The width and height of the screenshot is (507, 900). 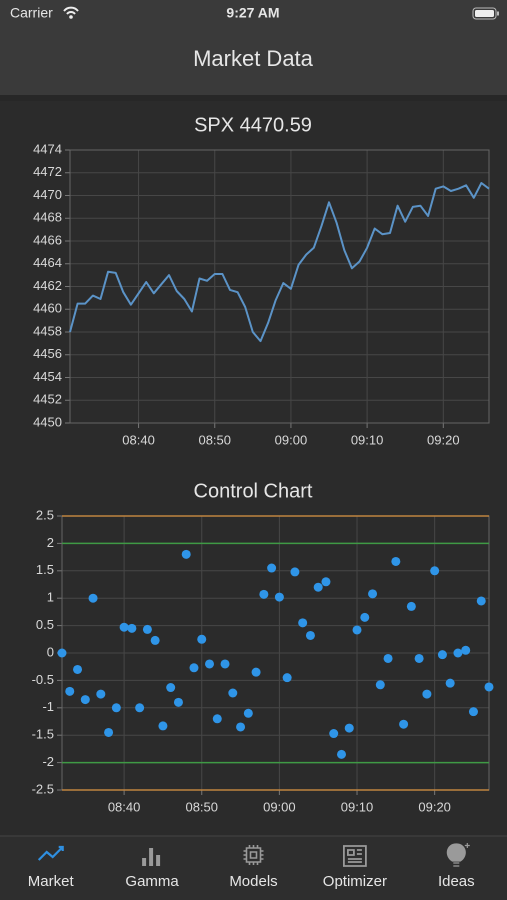 What do you see at coordinates (71, 10) in the screenshot?
I see `wifi-icon` at bounding box center [71, 10].